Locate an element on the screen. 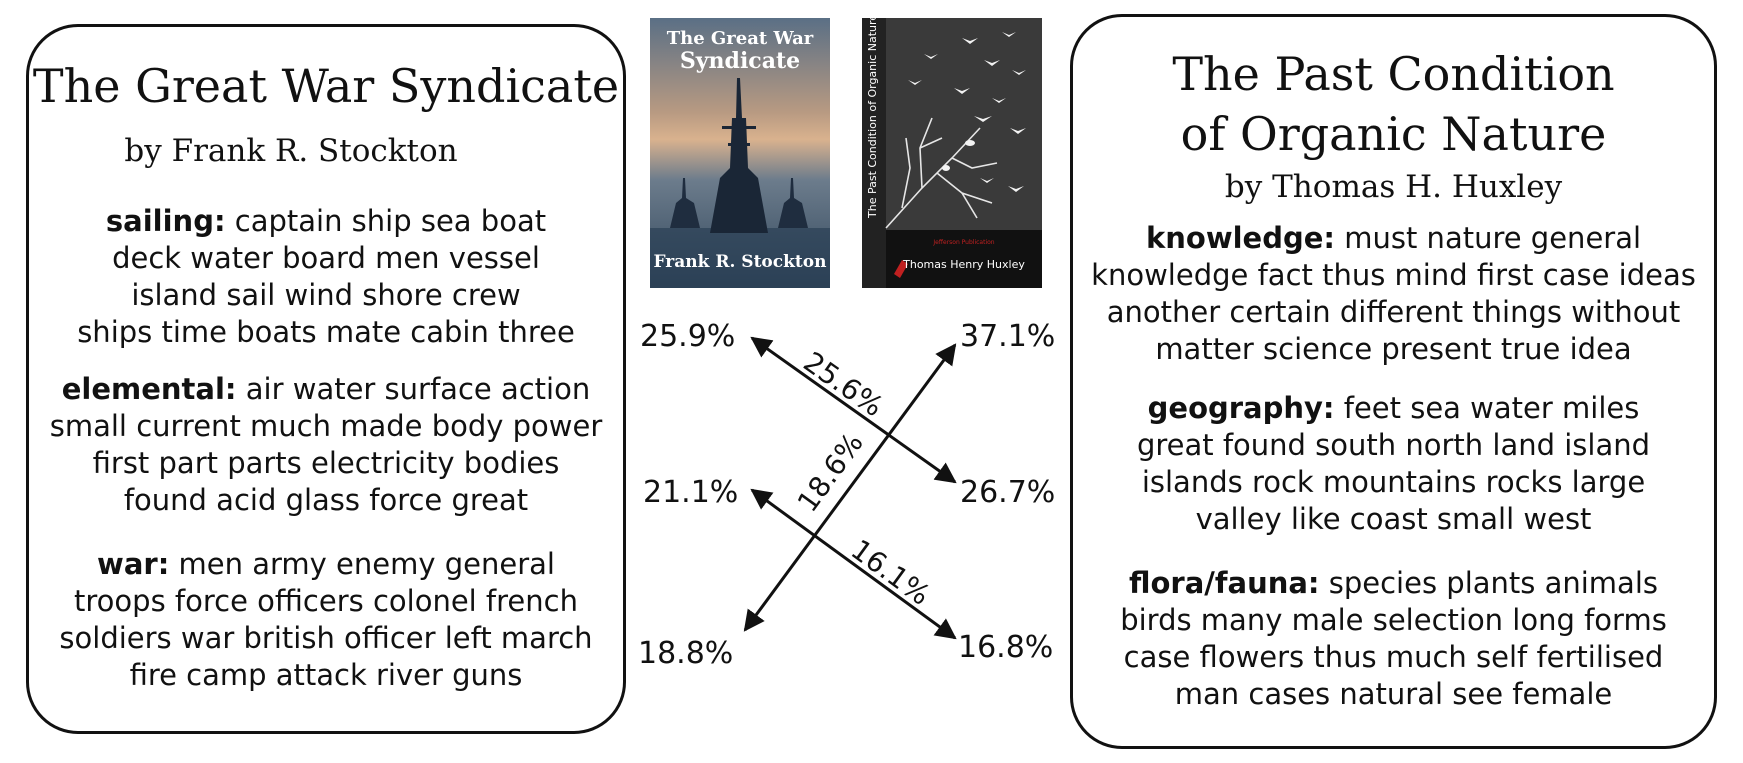  topic-name: elemental: is located at coordinates (149, 389).